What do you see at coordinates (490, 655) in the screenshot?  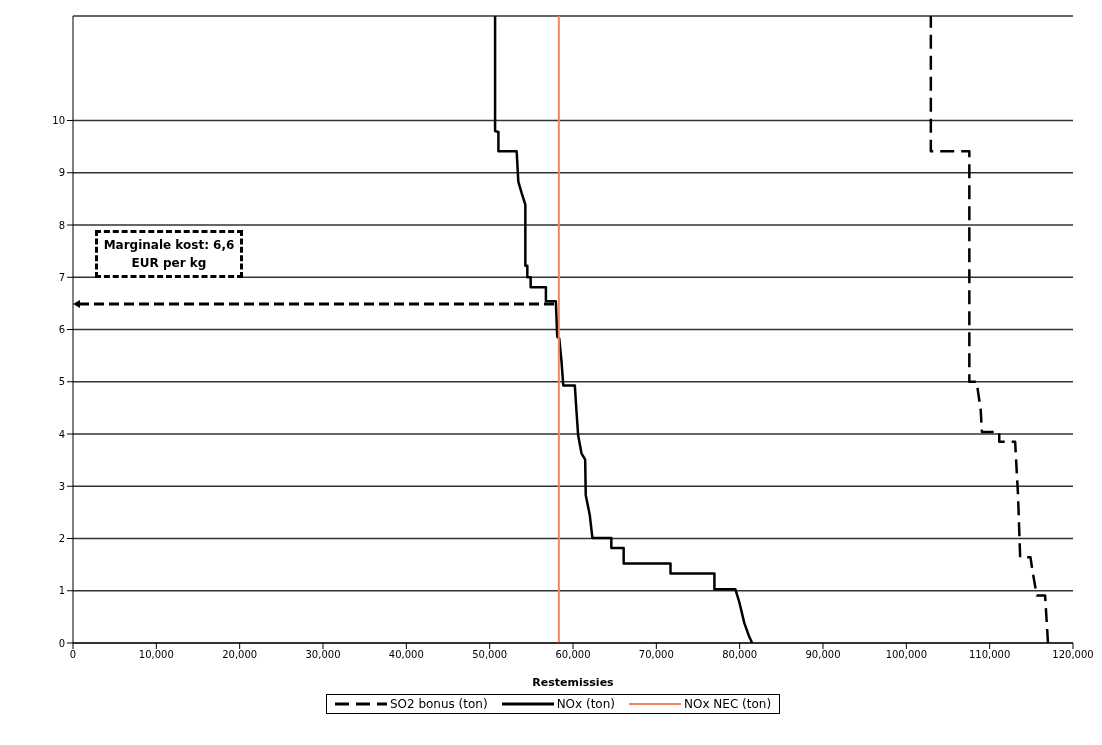 I see `x-tick-label: 50,000` at bounding box center [490, 655].